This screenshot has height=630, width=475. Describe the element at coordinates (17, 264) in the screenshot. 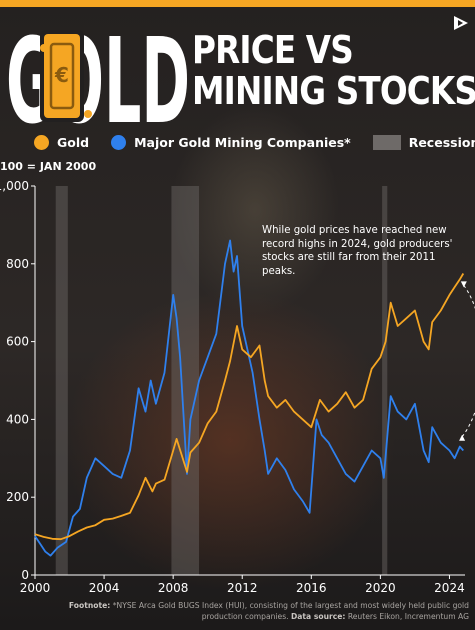

I see `y-tick-label: 800` at that location.